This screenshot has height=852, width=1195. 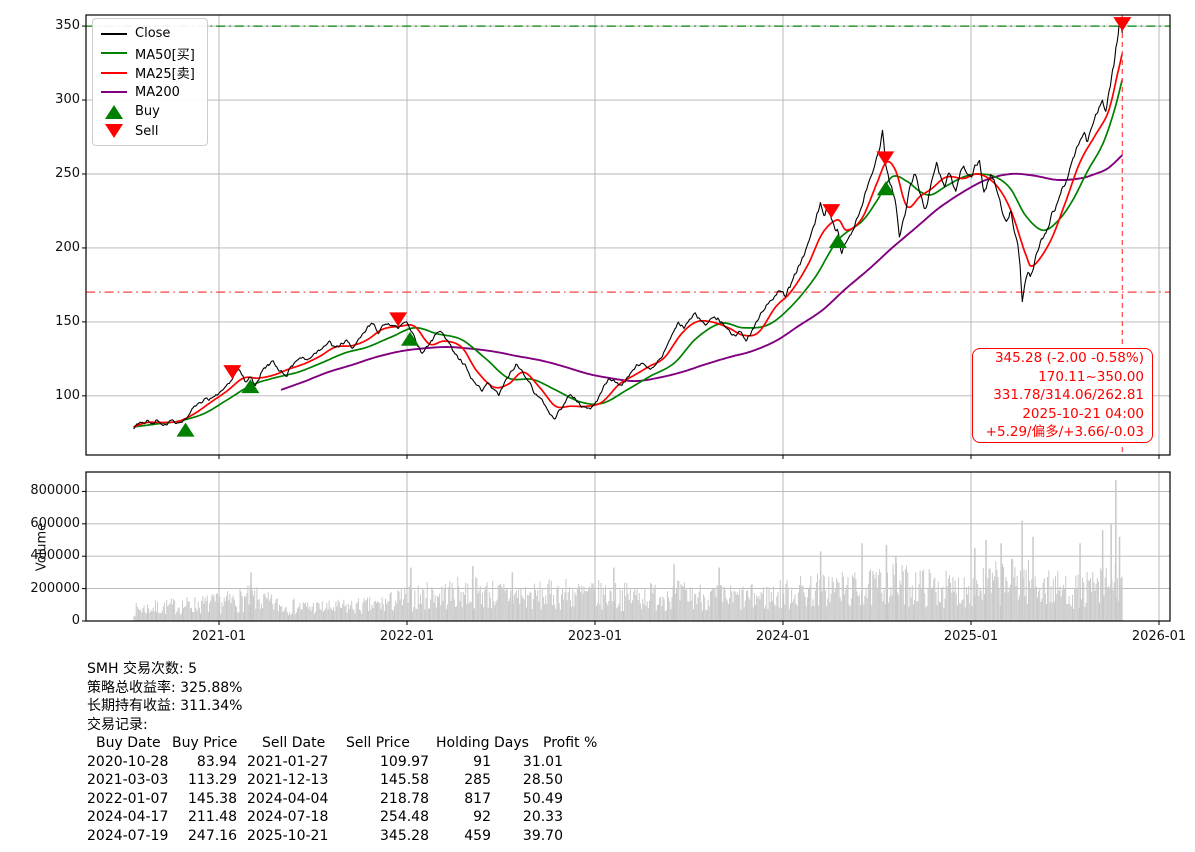 I want to click on volume-ytick-label: 800000, so click(x=55, y=491).